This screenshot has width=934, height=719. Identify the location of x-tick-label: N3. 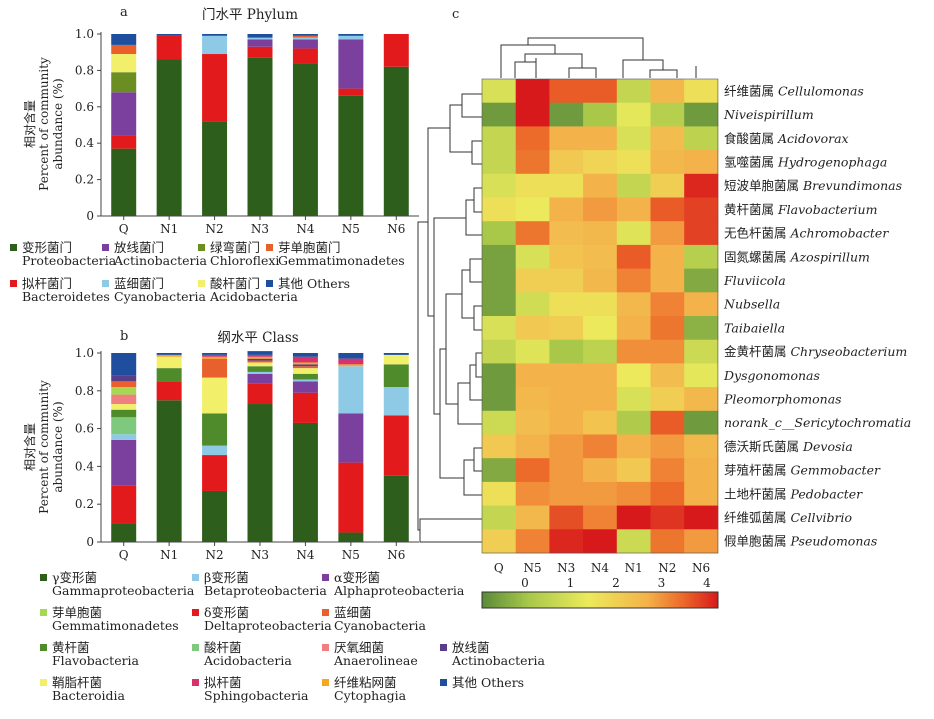
(260, 229).